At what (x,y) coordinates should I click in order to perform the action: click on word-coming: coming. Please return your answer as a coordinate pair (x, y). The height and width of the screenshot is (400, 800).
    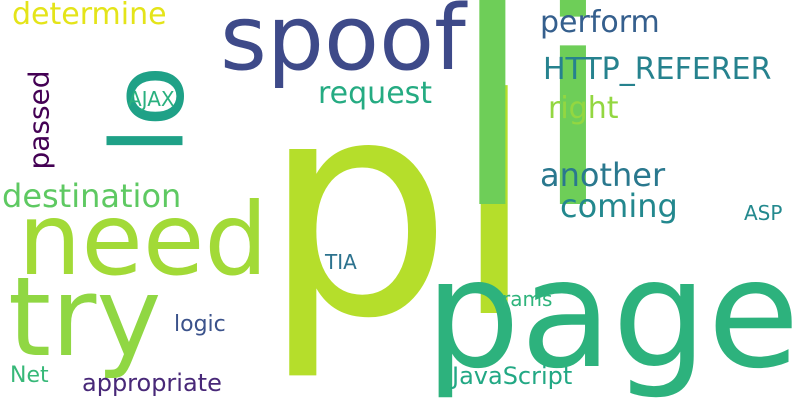
    Looking at the image, I should click on (619, 206).